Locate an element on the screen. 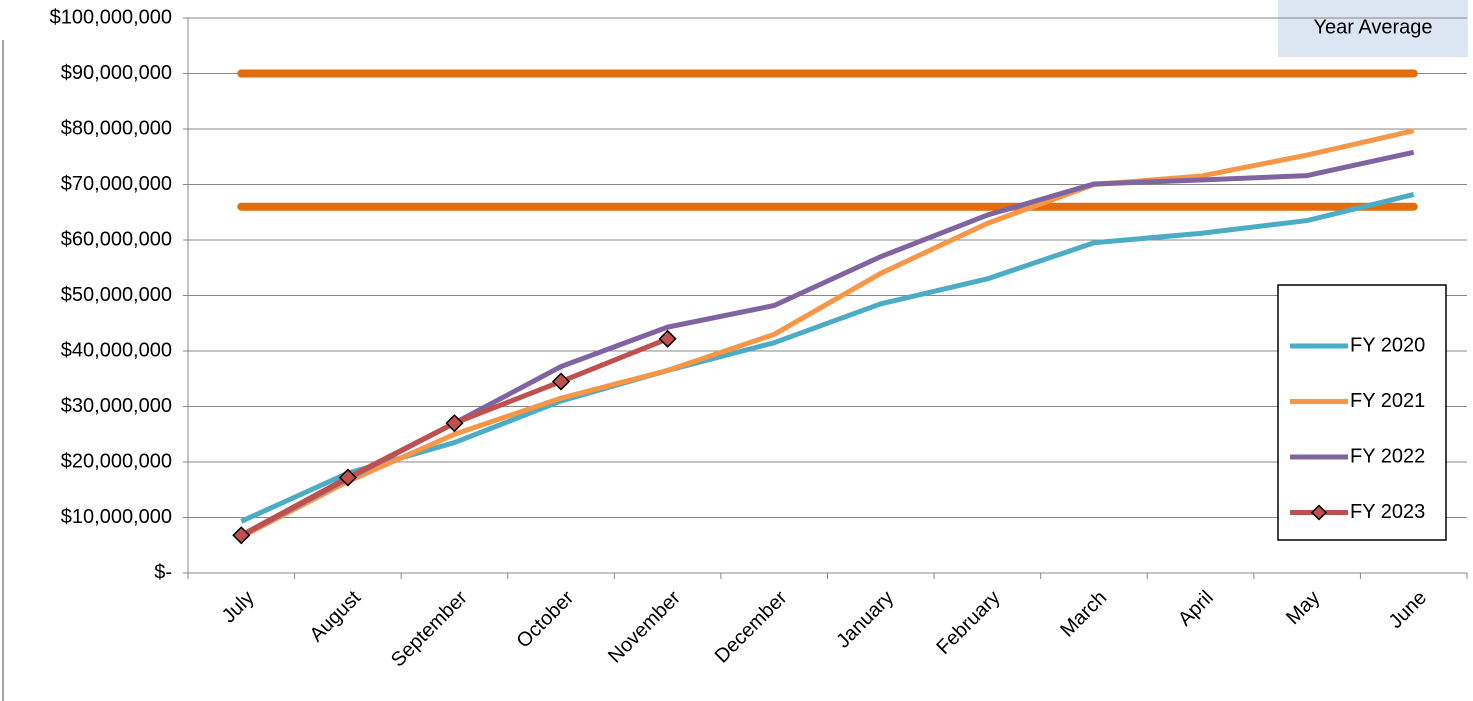 The height and width of the screenshot is (701, 1473). x-tick-label: June is located at coordinates (1408, 610).